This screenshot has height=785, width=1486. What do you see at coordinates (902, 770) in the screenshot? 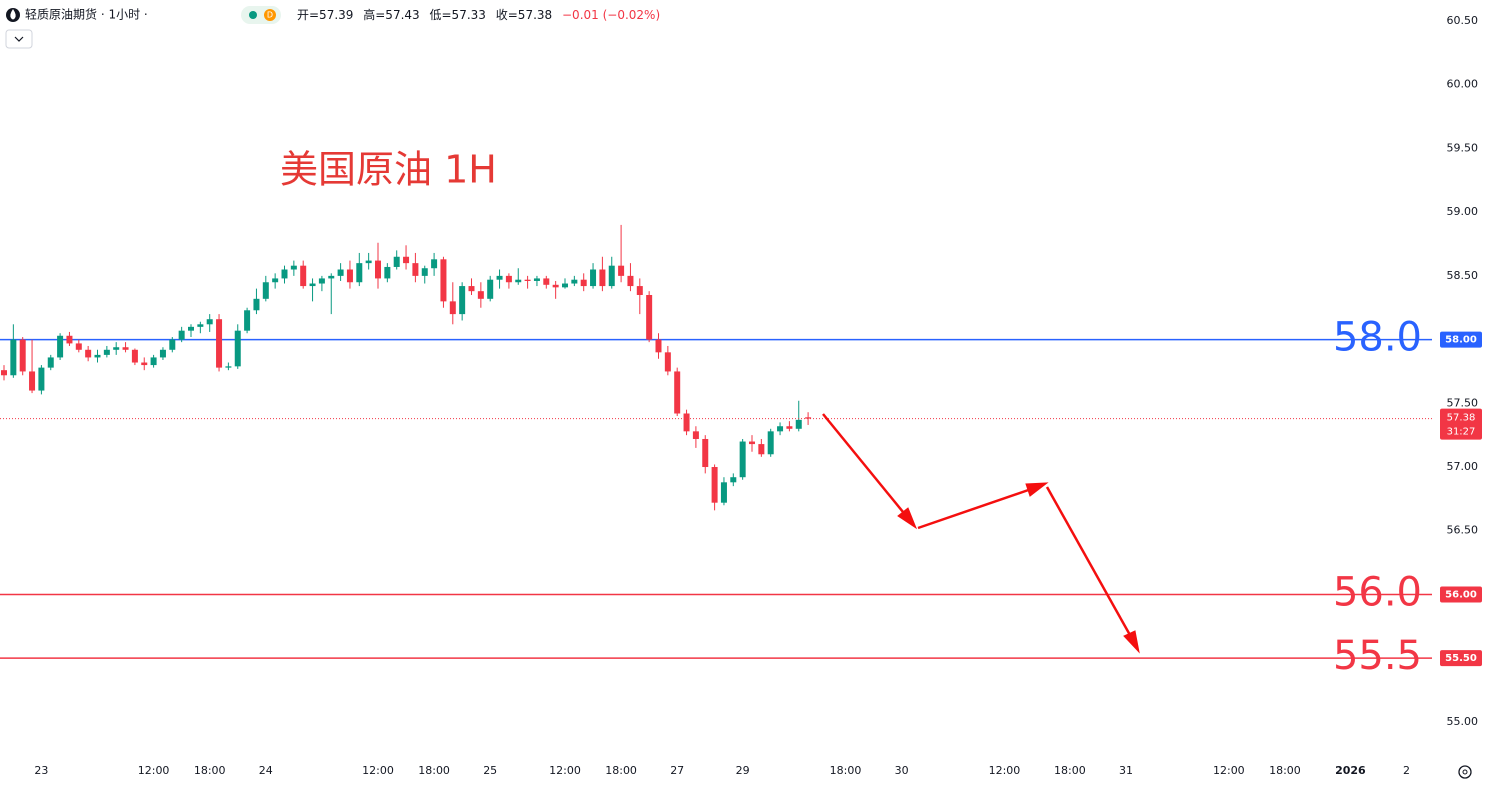
I see `x-tick-label: 30` at bounding box center [902, 770].